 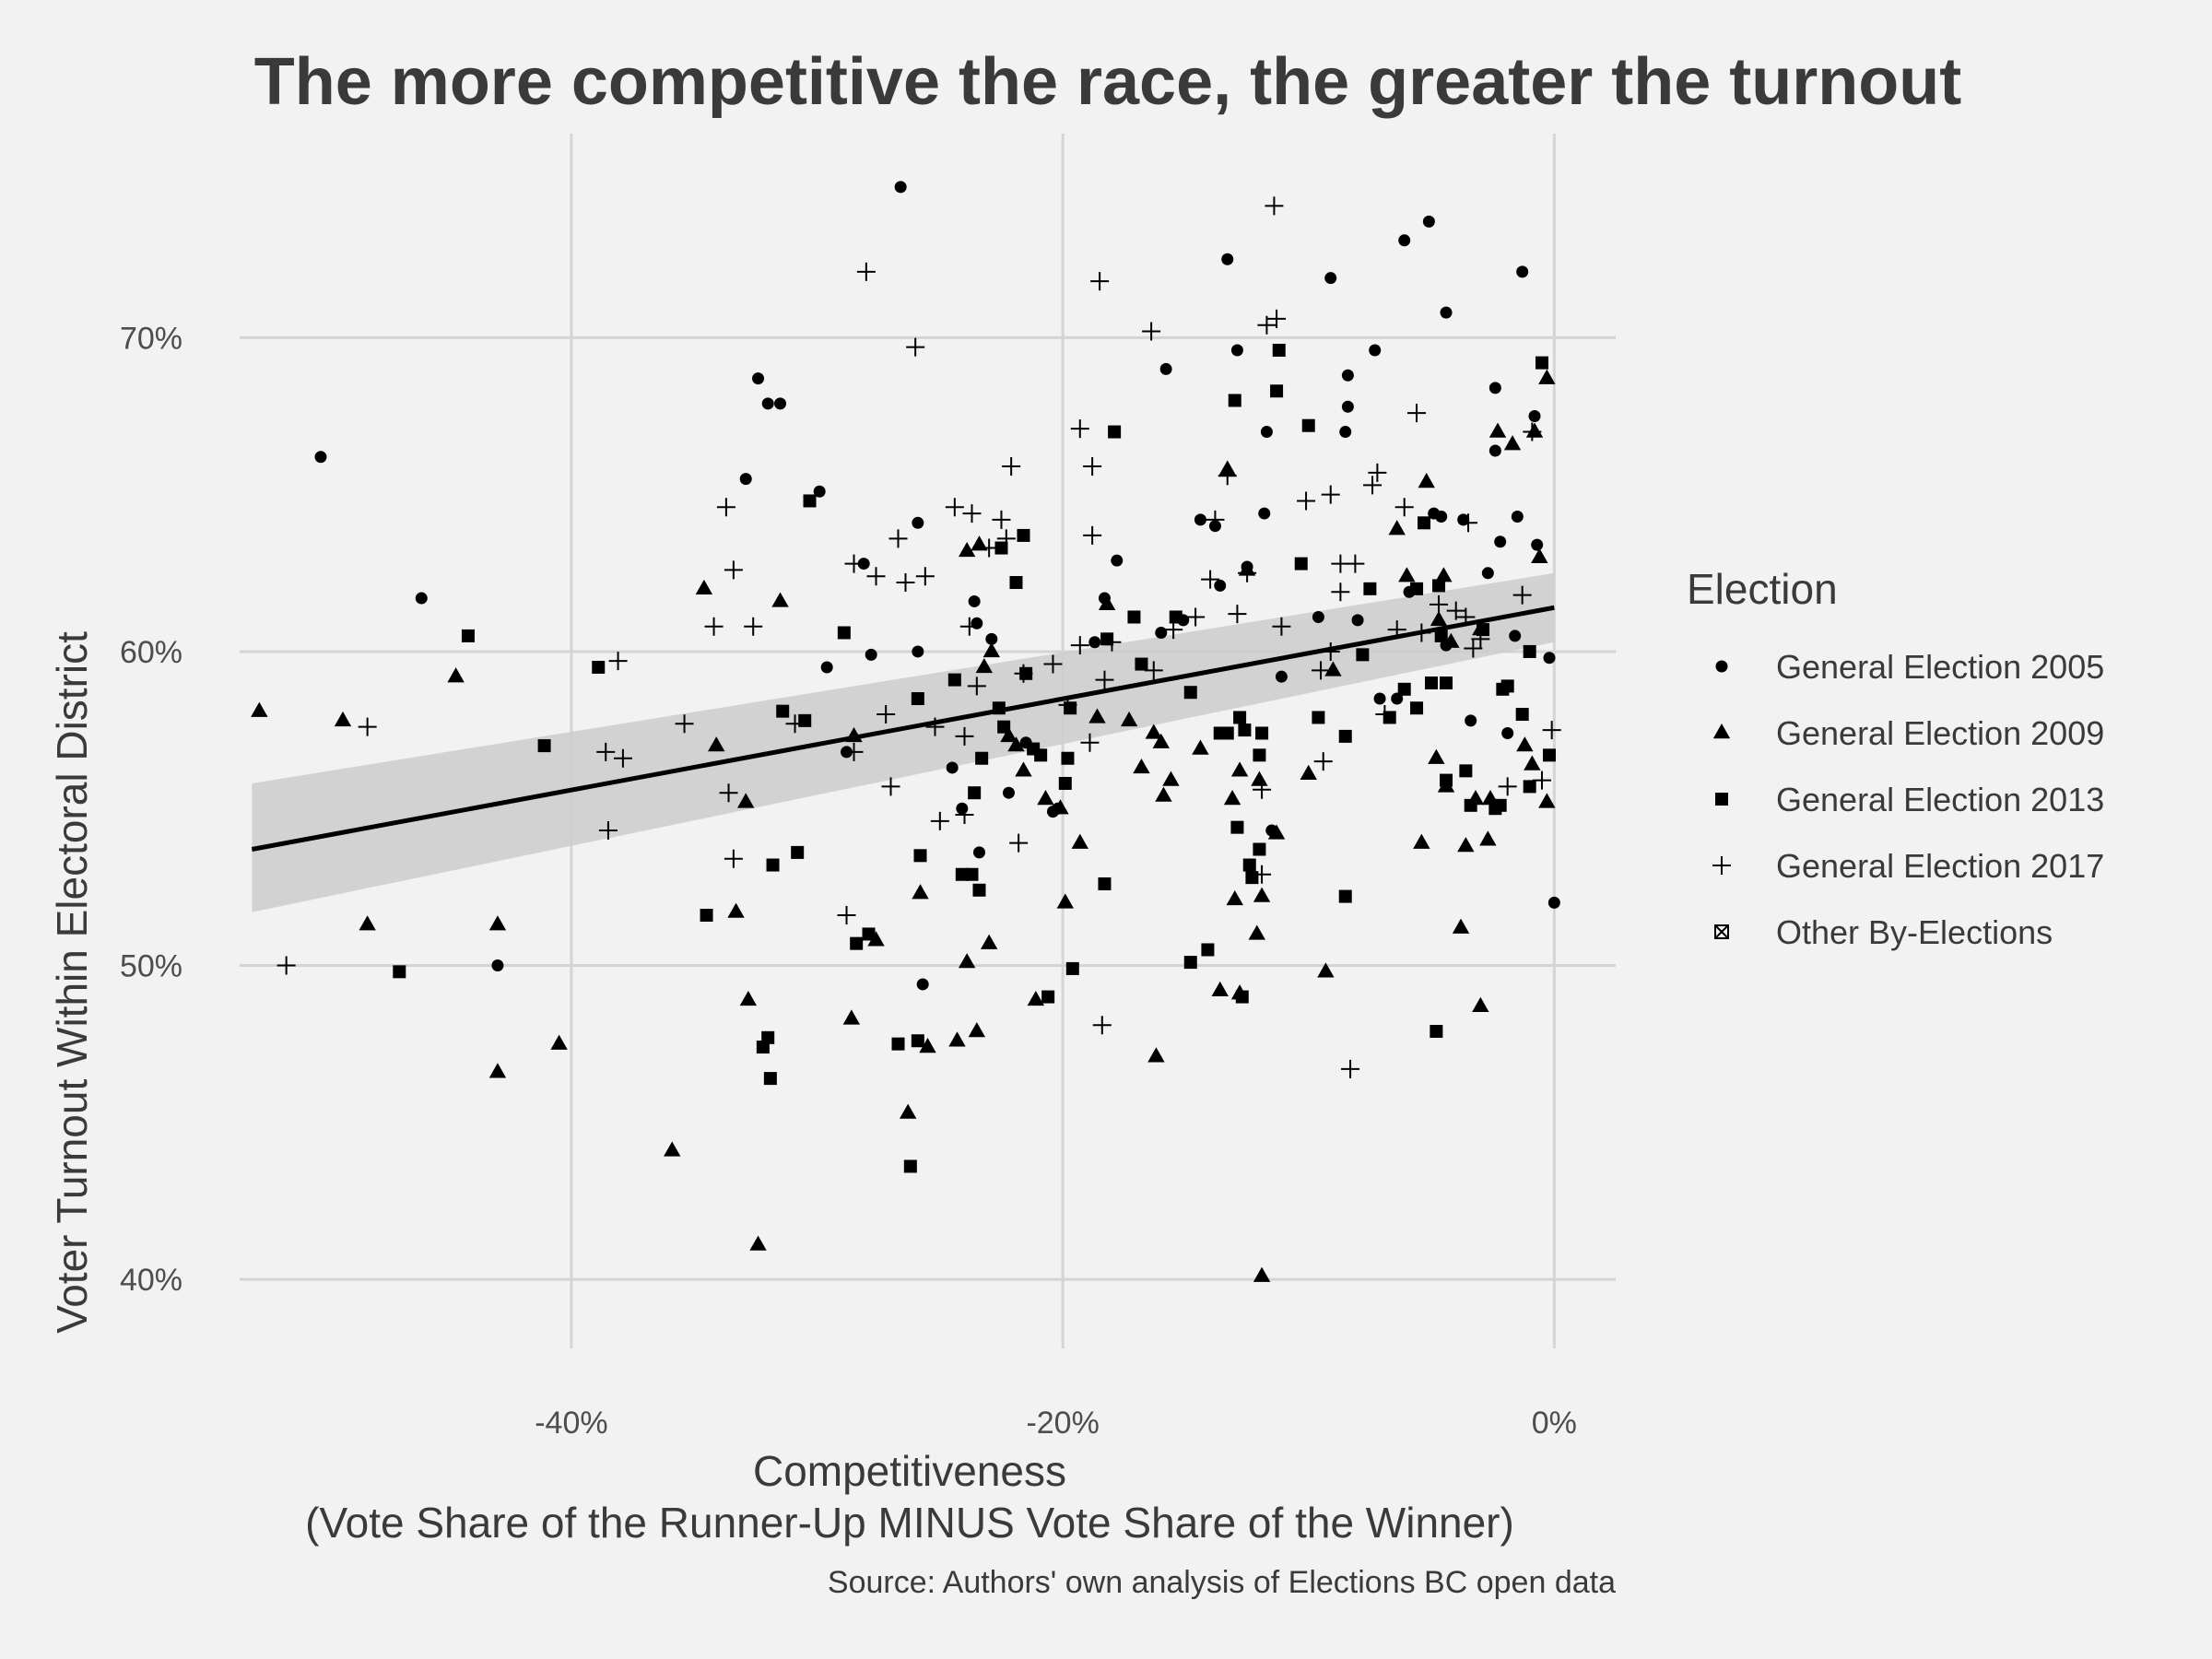 I want to click on y-tick-label: 70%, so click(x=151, y=338).